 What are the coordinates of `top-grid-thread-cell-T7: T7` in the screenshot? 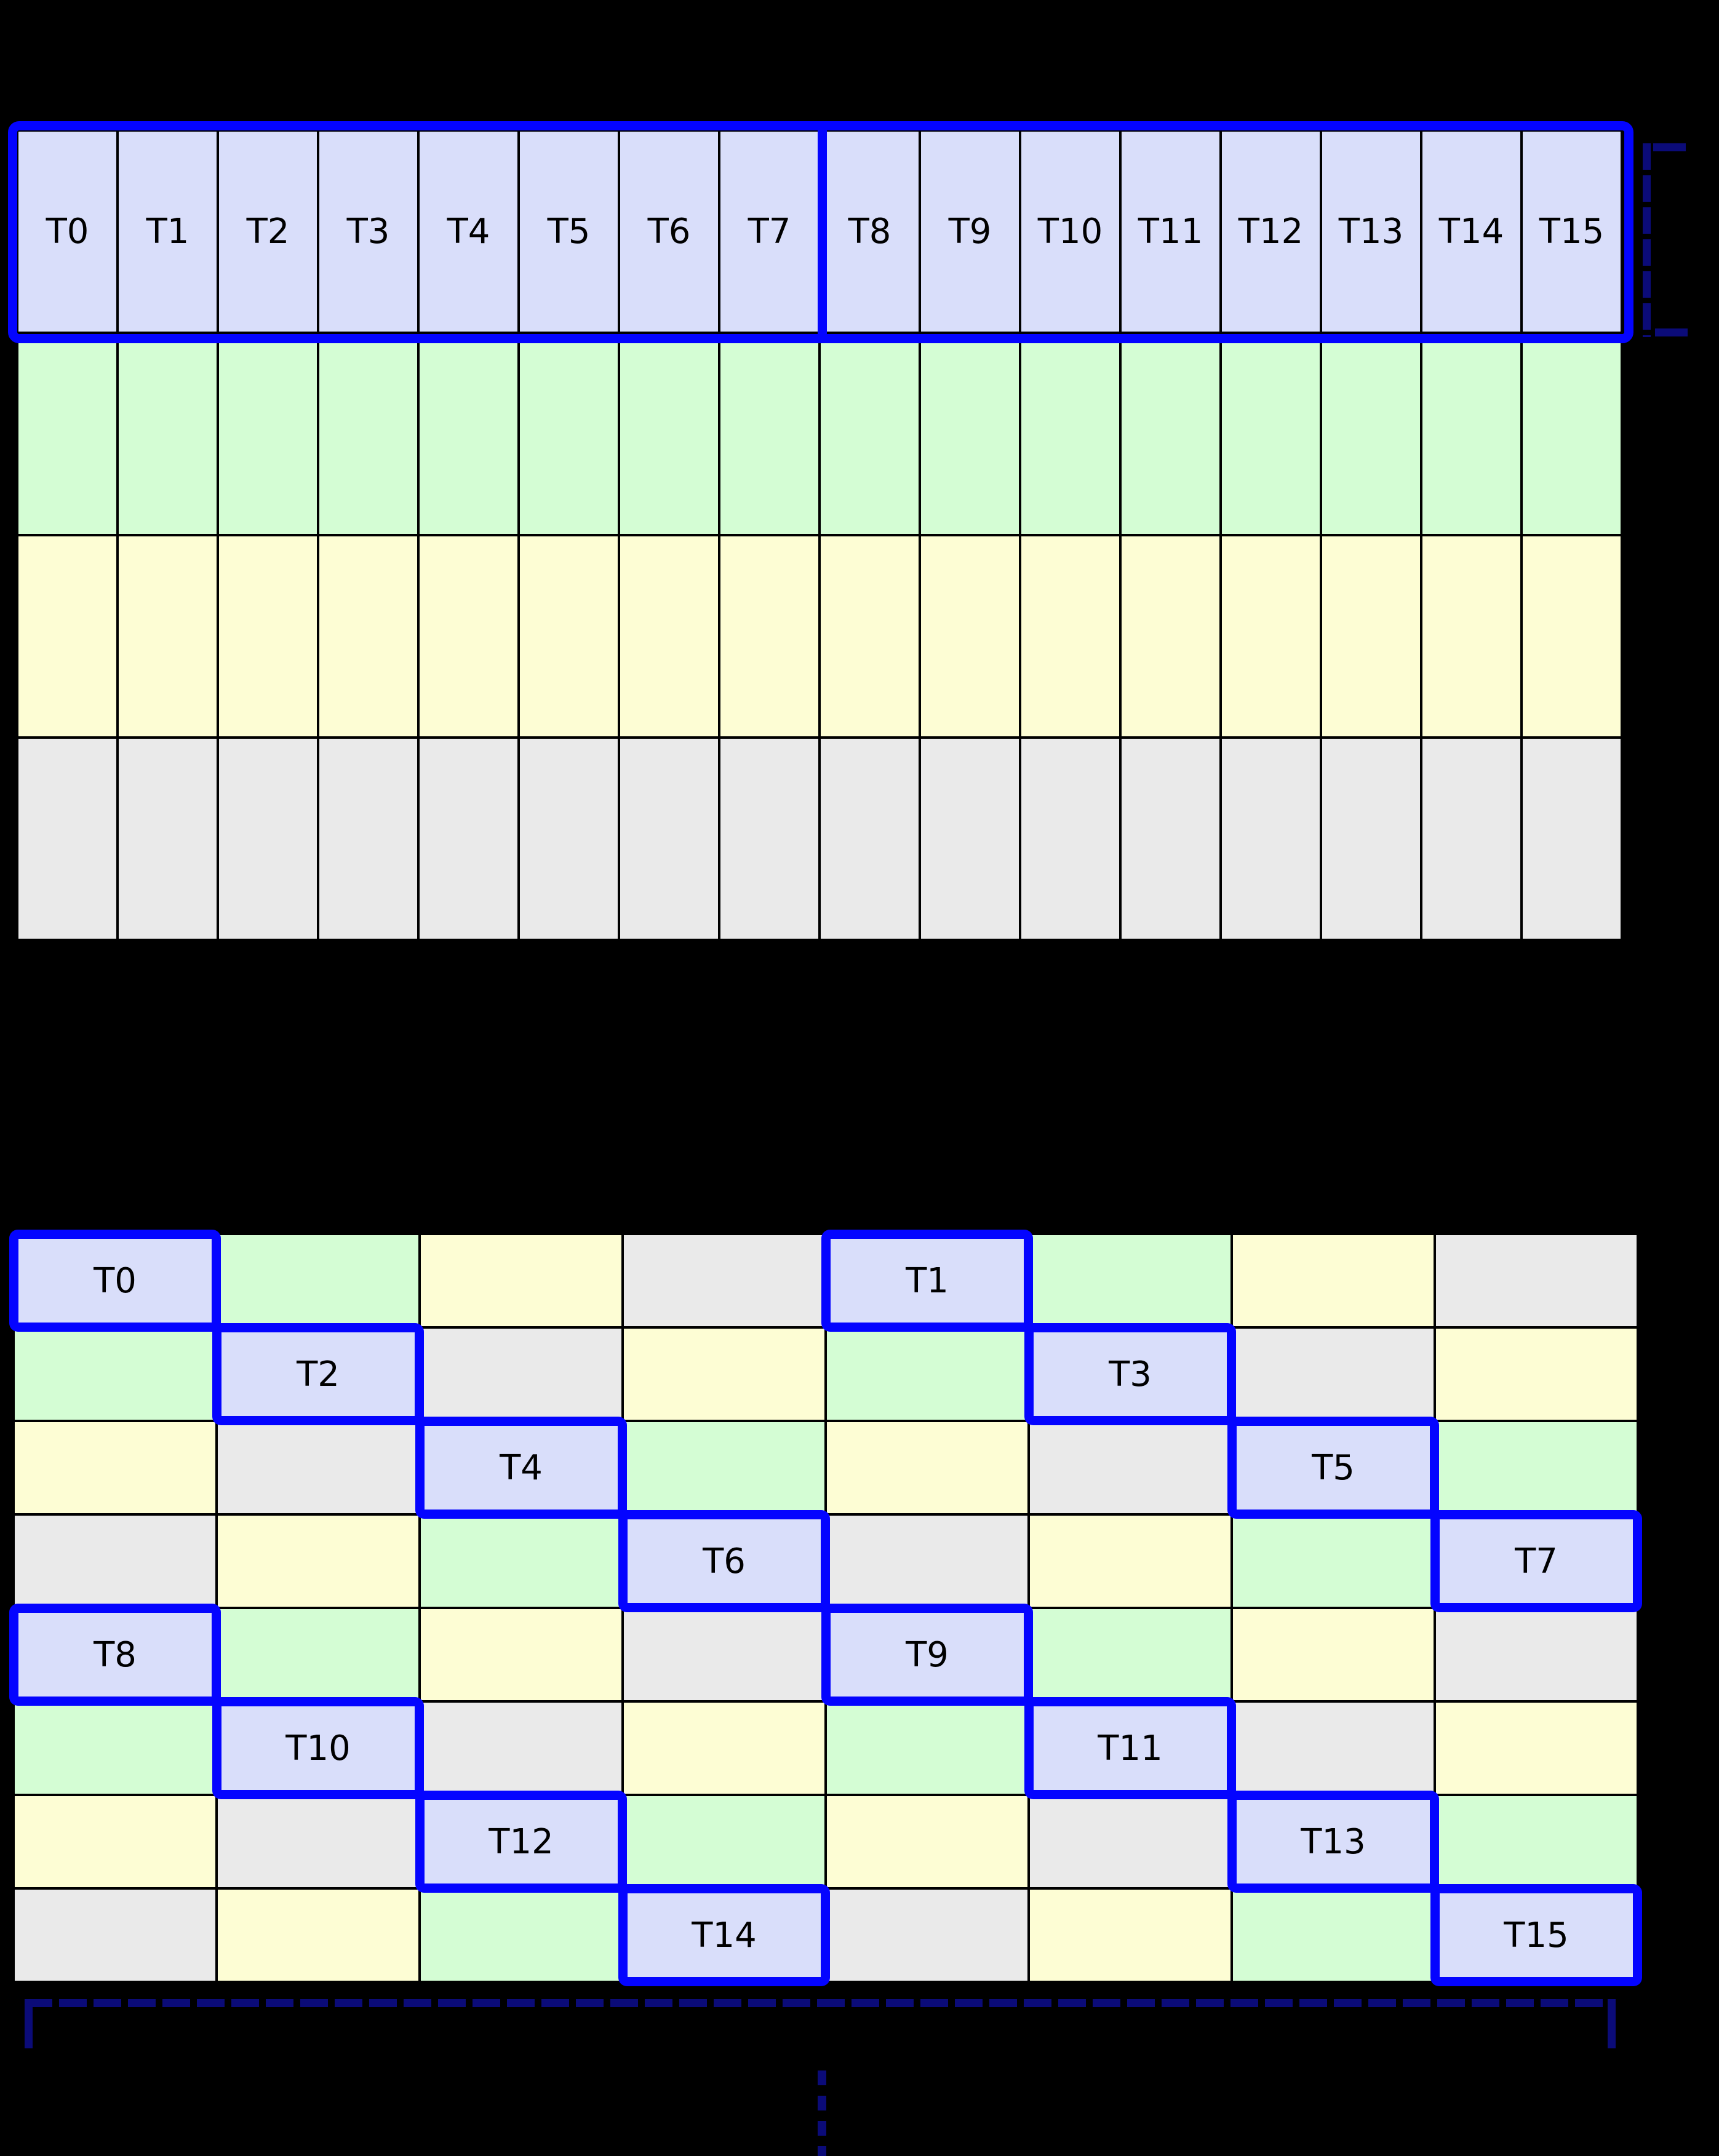 It's located at (769, 231).